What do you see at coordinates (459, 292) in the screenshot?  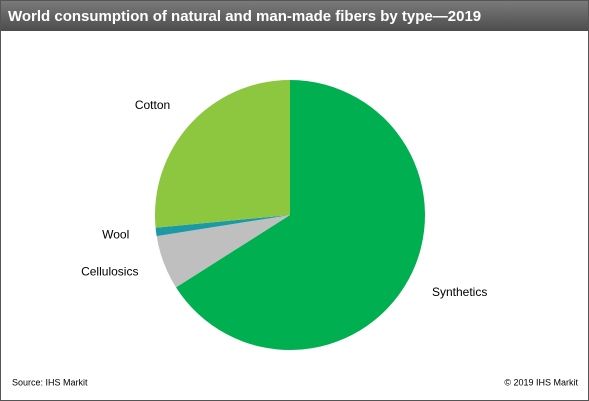 I see `slice-label: Synthetics` at bounding box center [459, 292].